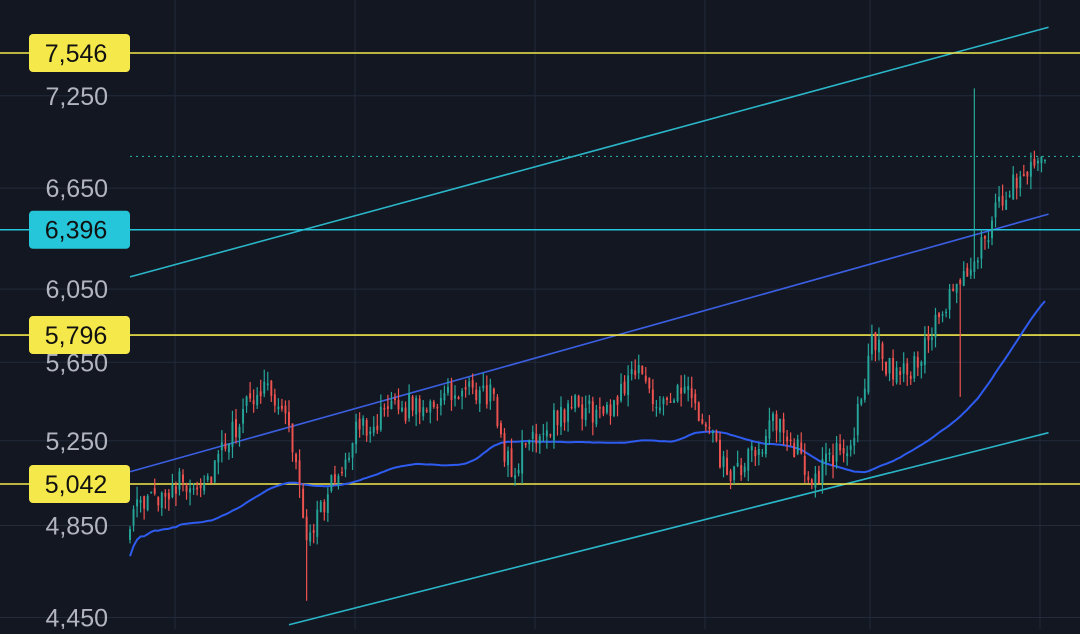 Image resolution: width=1080 pixels, height=634 pixels. Describe the element at coordinates (76, 336) in the screenshot. I see `price-level-label: 5,796` at that location.